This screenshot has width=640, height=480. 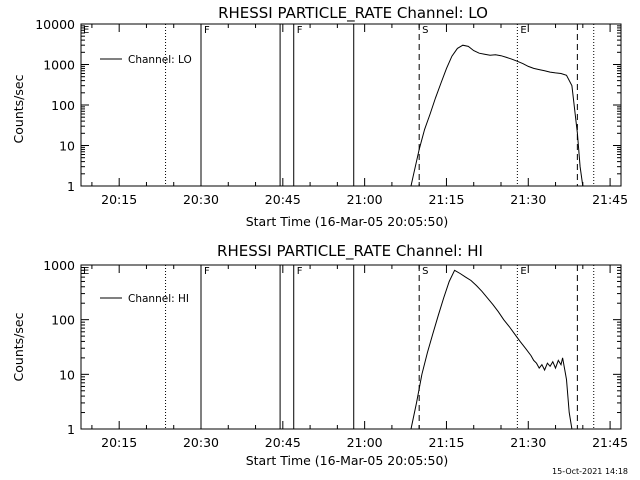 What do you see at coordinates (158, 299) in the screenshot?
I see `legend-label: Channel: HI` at bounding box center [158, 299].